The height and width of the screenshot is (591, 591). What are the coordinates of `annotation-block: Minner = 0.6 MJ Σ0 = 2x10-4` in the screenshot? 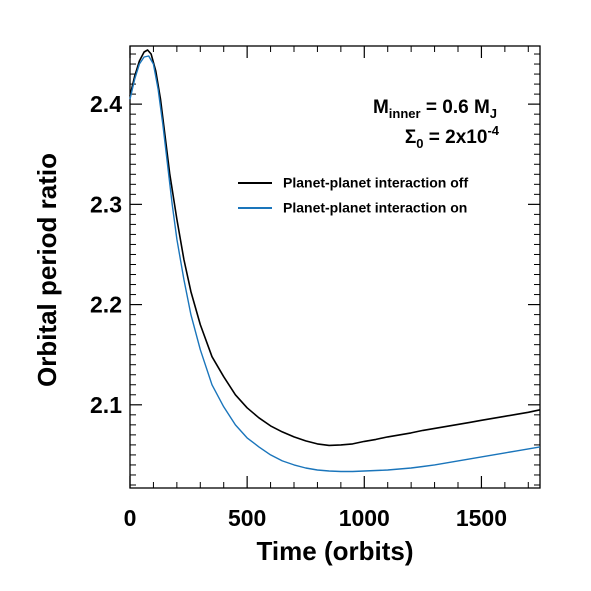 It's located at (436, 124).